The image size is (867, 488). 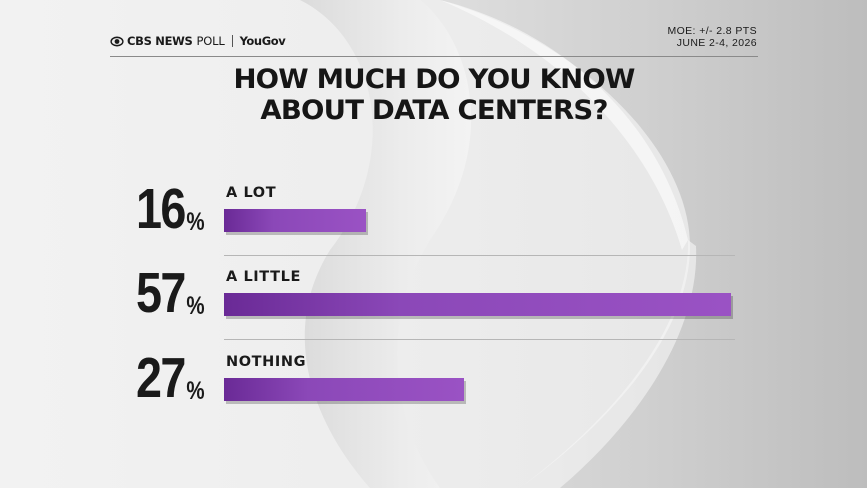 I want to click on brand-poll: POLL, so click(x=210, y=41).